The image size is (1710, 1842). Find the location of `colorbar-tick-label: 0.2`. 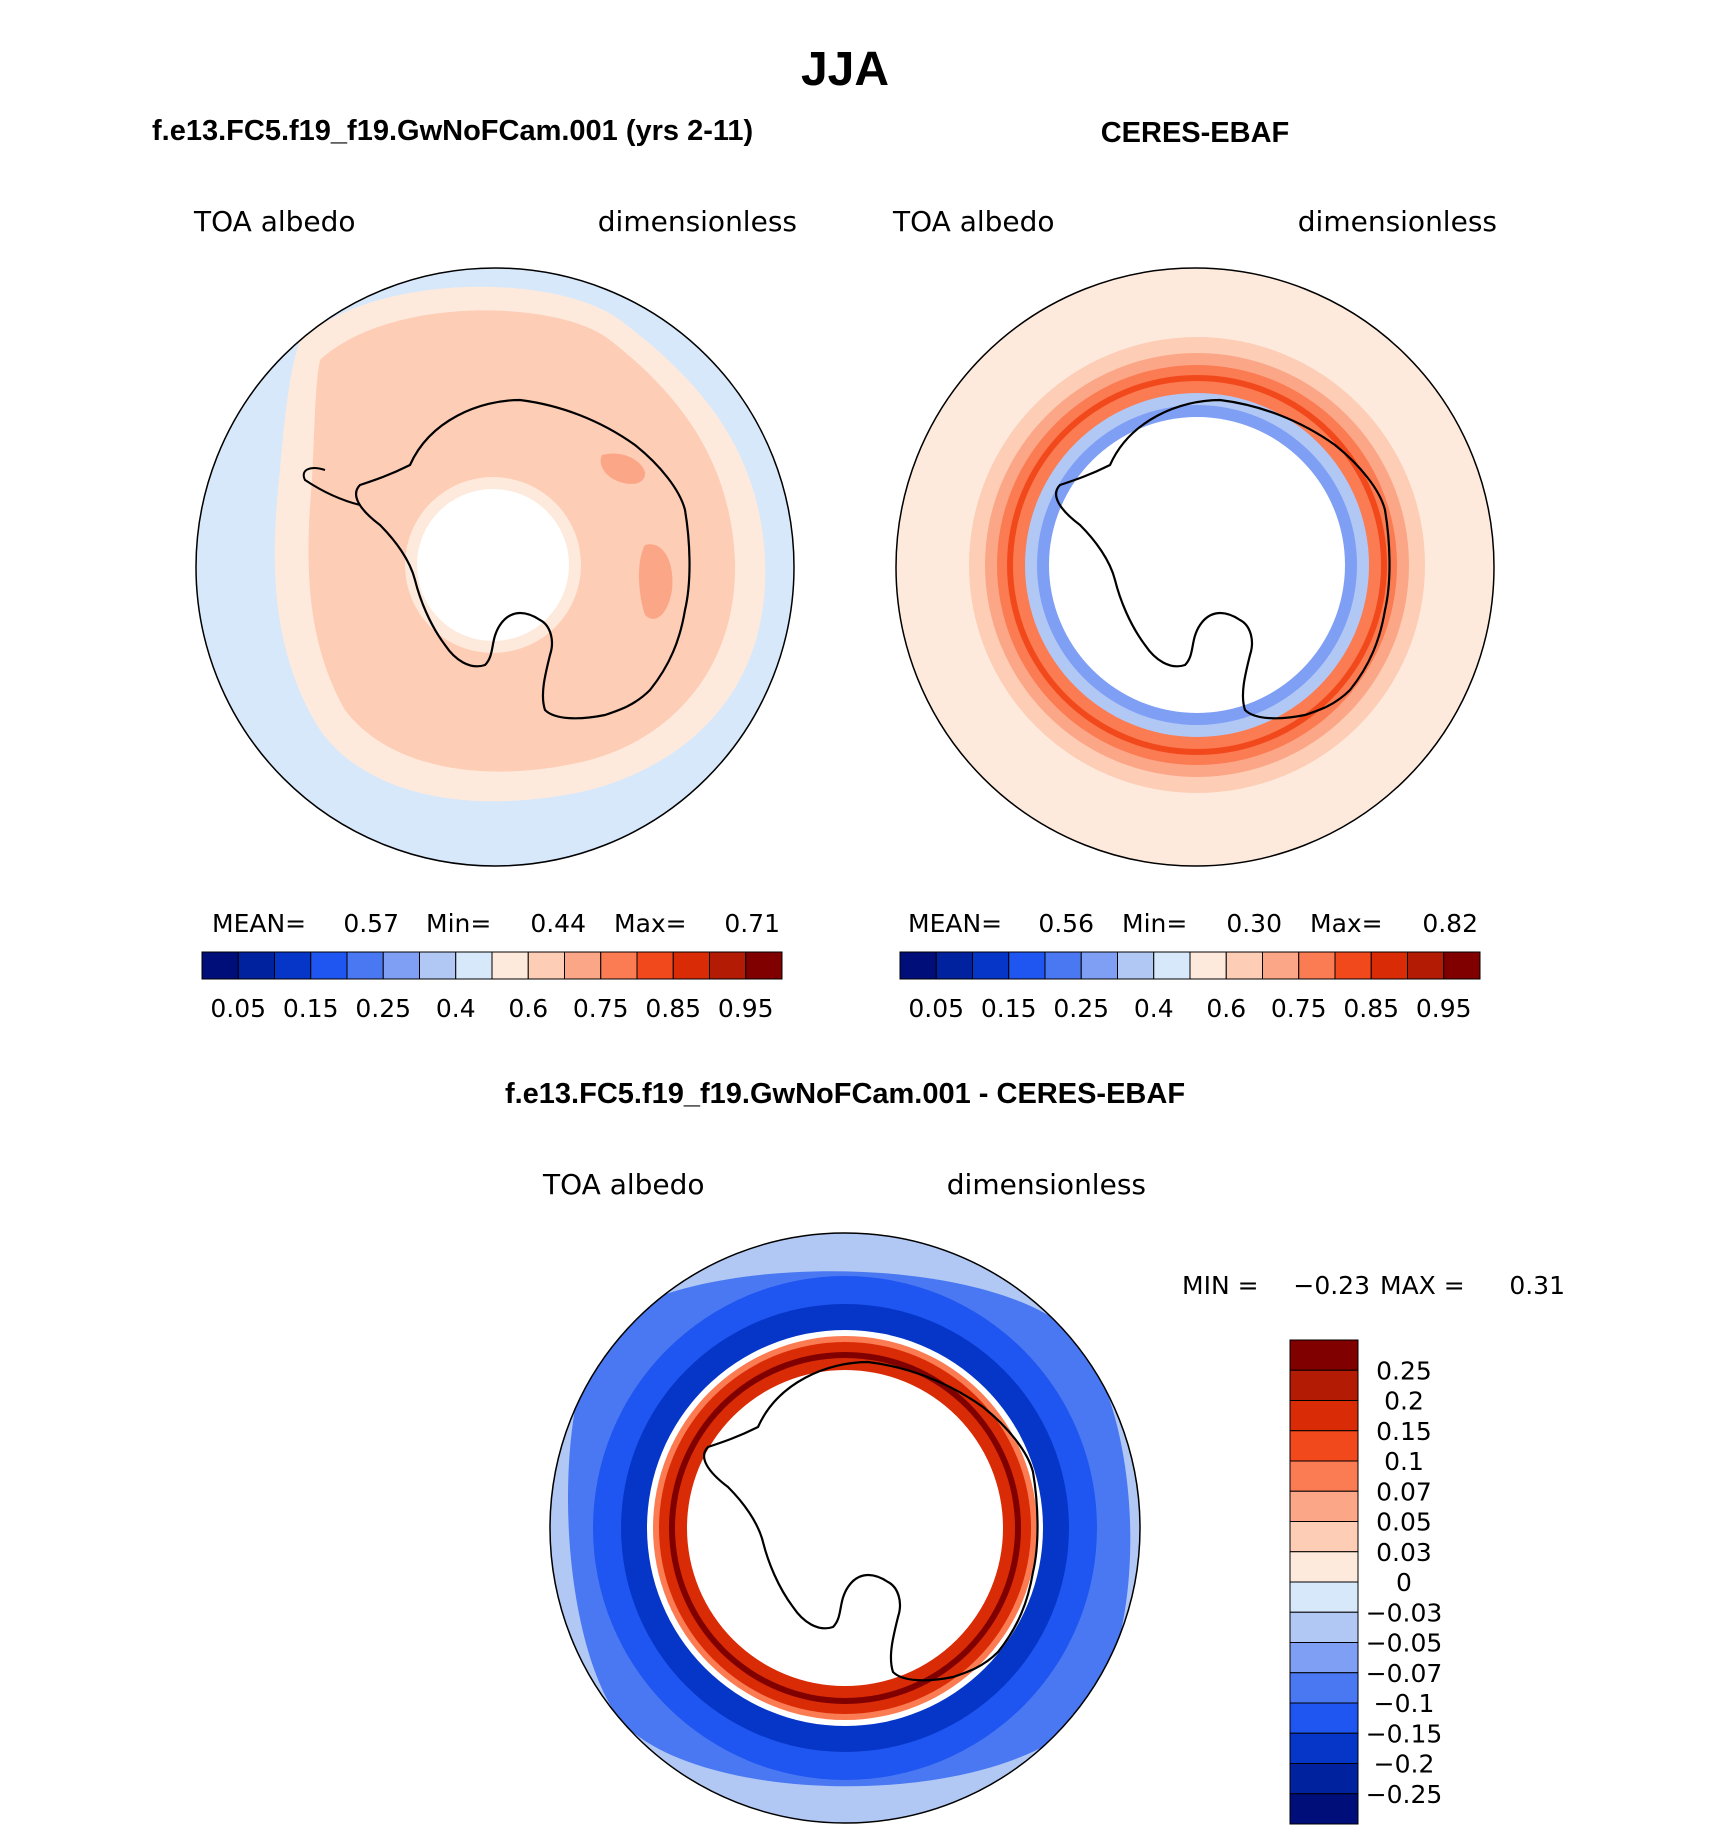

colorbar-tick-label: 0.2 is located at coordinates (1404, 1401).